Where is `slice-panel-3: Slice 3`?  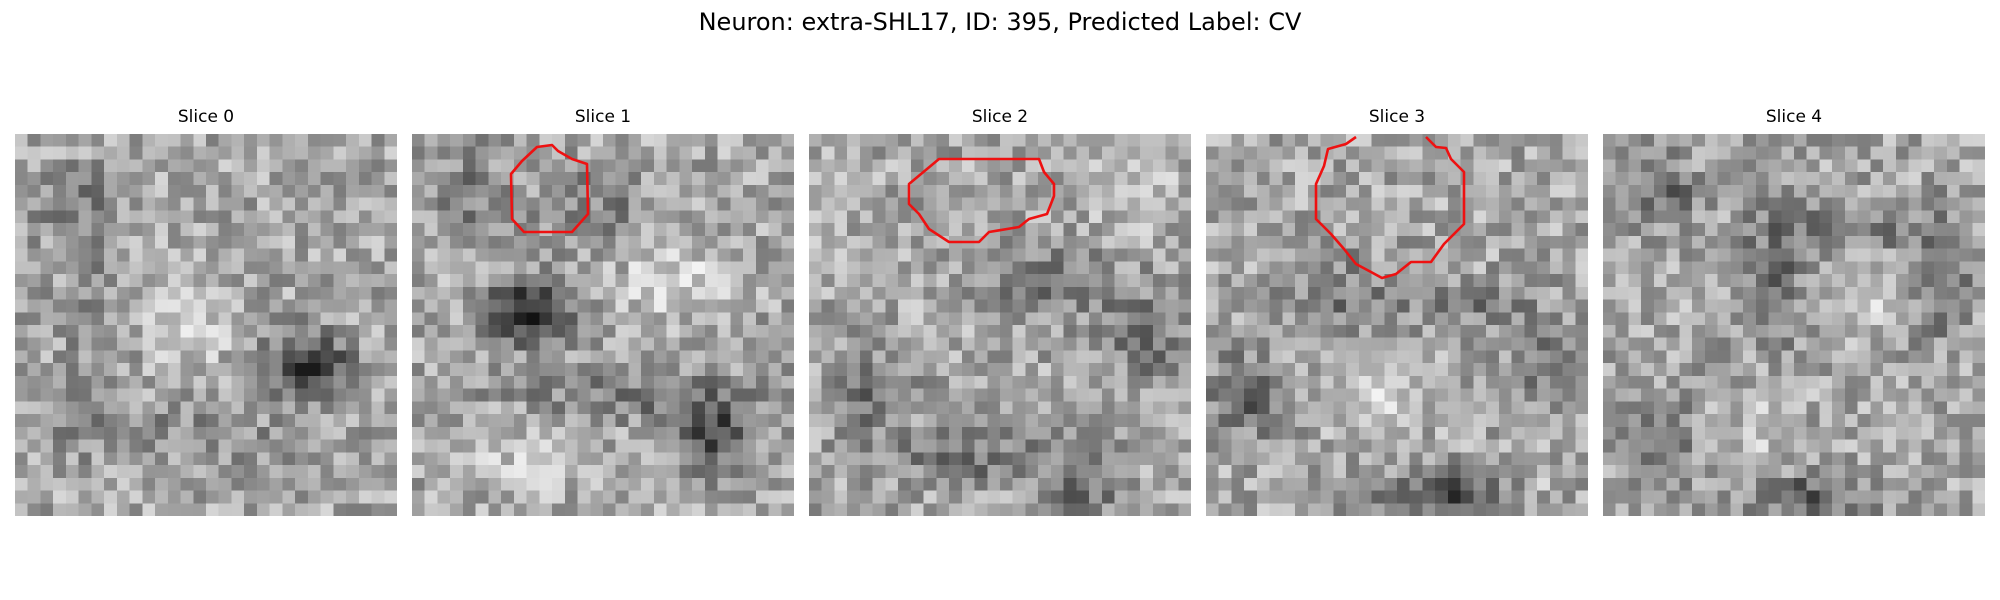 slice-panel-3: Slice 3 is located at coordinates (1397, 311).